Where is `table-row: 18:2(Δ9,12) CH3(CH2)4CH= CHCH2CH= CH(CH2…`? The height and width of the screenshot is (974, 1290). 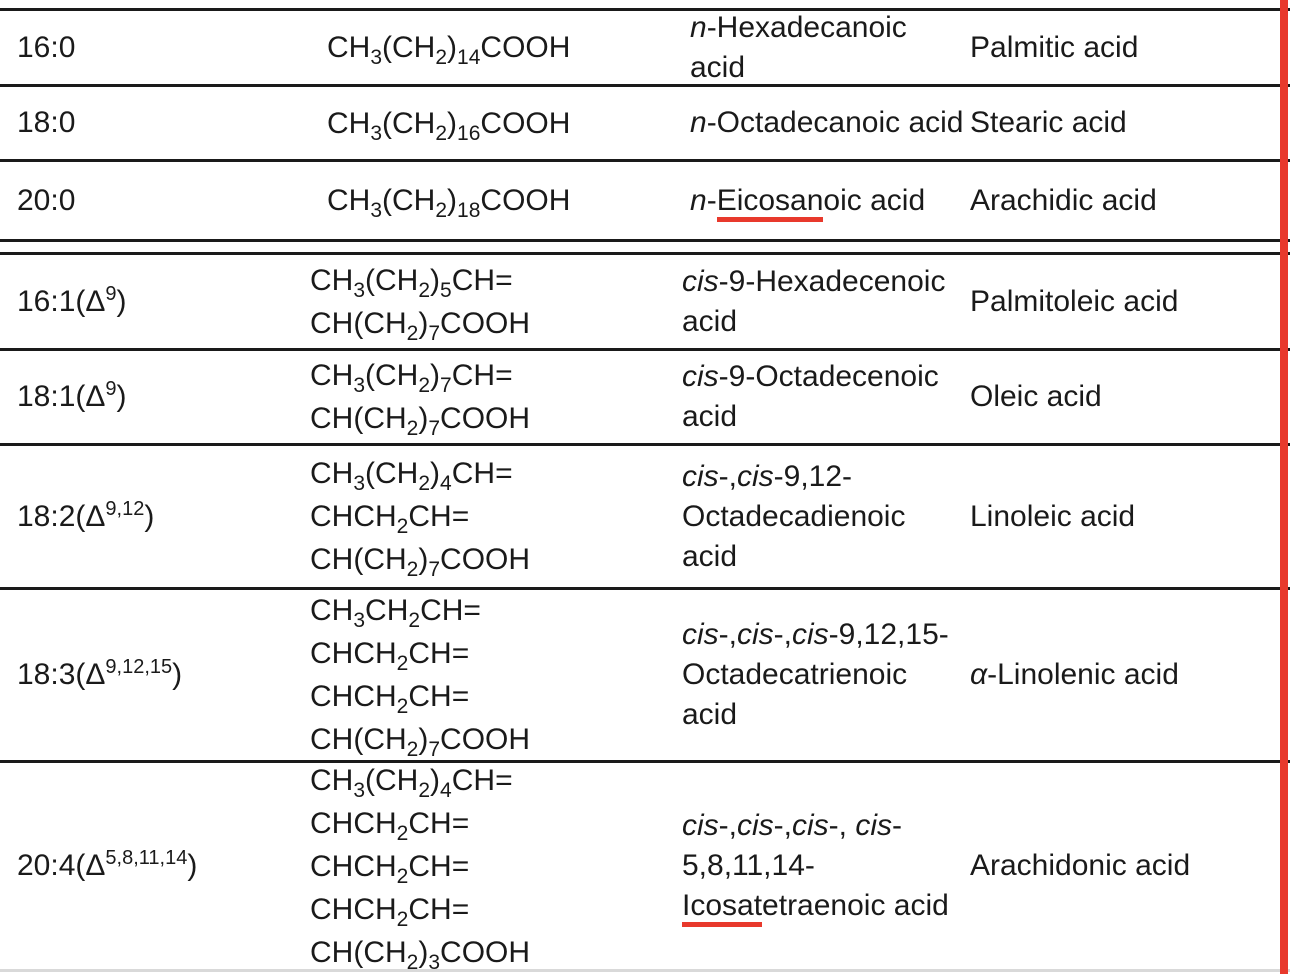 table-row: 18:2(Δ9,12) CH3(CH2)4CH= CHCH2CH= CH(CH2… is located at coordinates (645, 518).